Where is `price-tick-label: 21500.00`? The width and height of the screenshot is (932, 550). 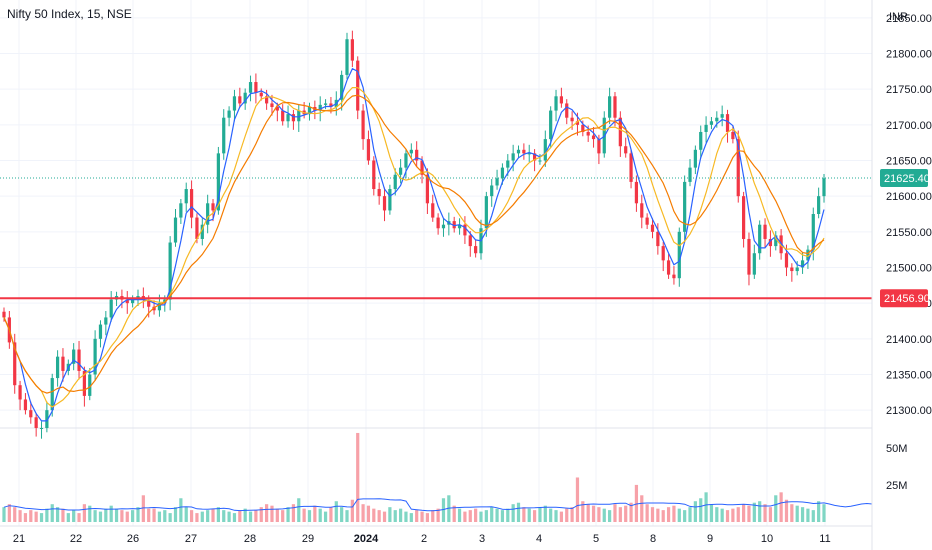 price-tick-label: 21500.00 is located at coordinates (909, 269).